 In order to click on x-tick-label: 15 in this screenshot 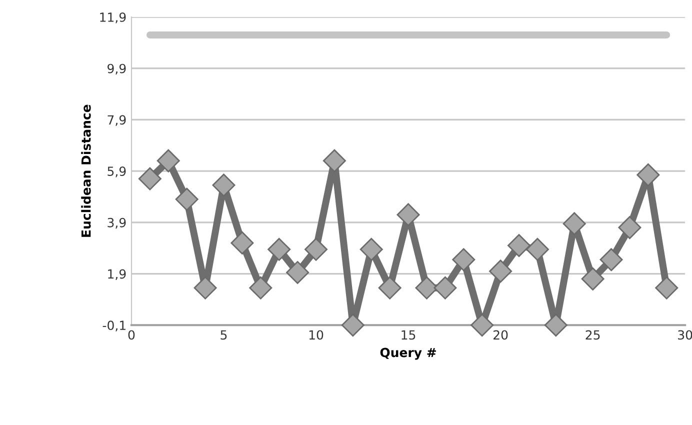, I will do `click(409, 335)`.